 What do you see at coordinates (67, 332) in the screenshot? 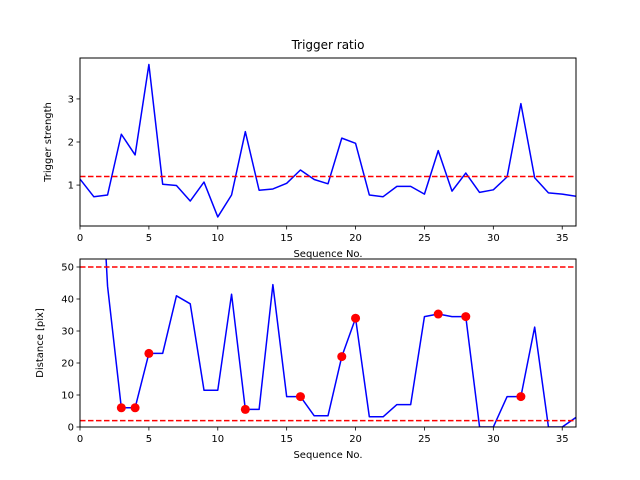
I see `y-tick-label: 30` at bounding box center [67, 332].